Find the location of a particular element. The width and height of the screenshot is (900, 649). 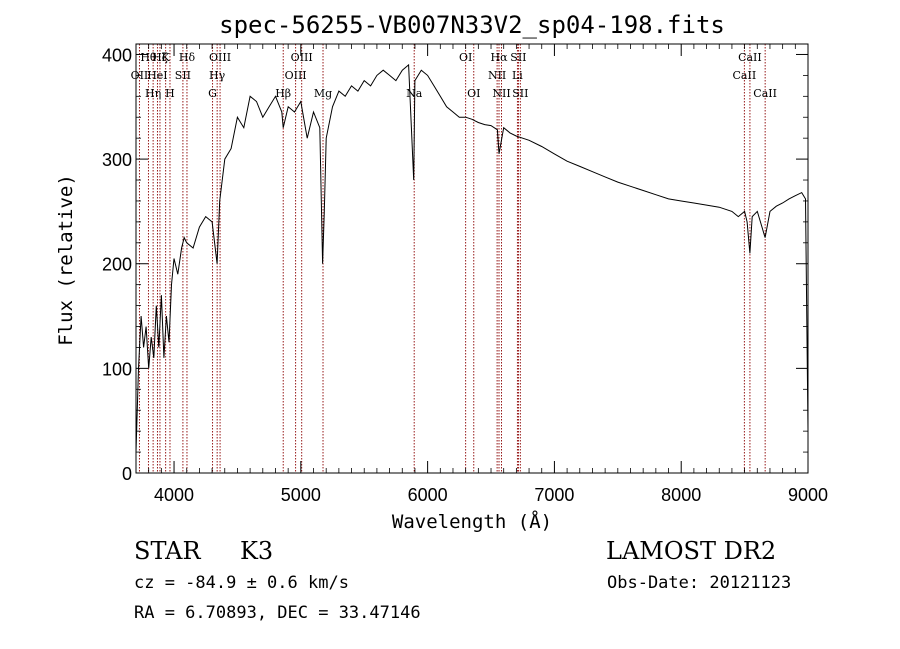

object-subclass: K3 is located at coordinates (257, 551).